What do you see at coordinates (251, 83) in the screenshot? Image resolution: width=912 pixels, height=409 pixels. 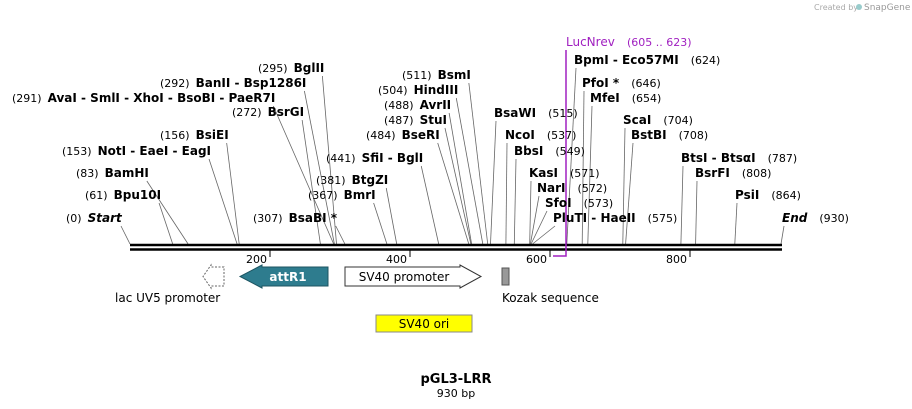 I see `enzyme-name: BanII - Bsp1286I` at bounding box center [251, 83].